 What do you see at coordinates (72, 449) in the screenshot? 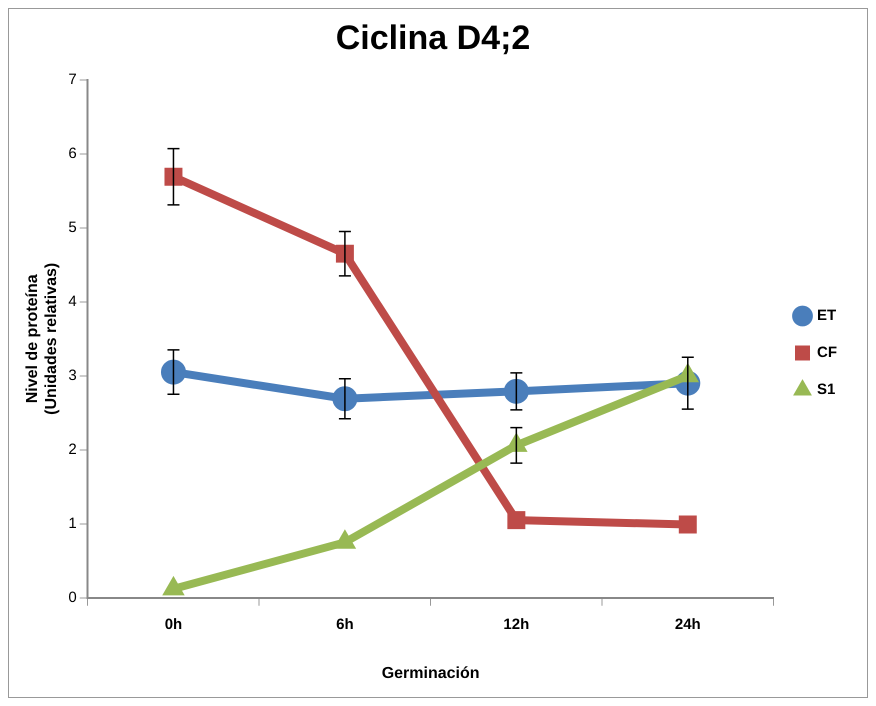
I see `y-tick-label: 2` at bounding box center [72, 449].